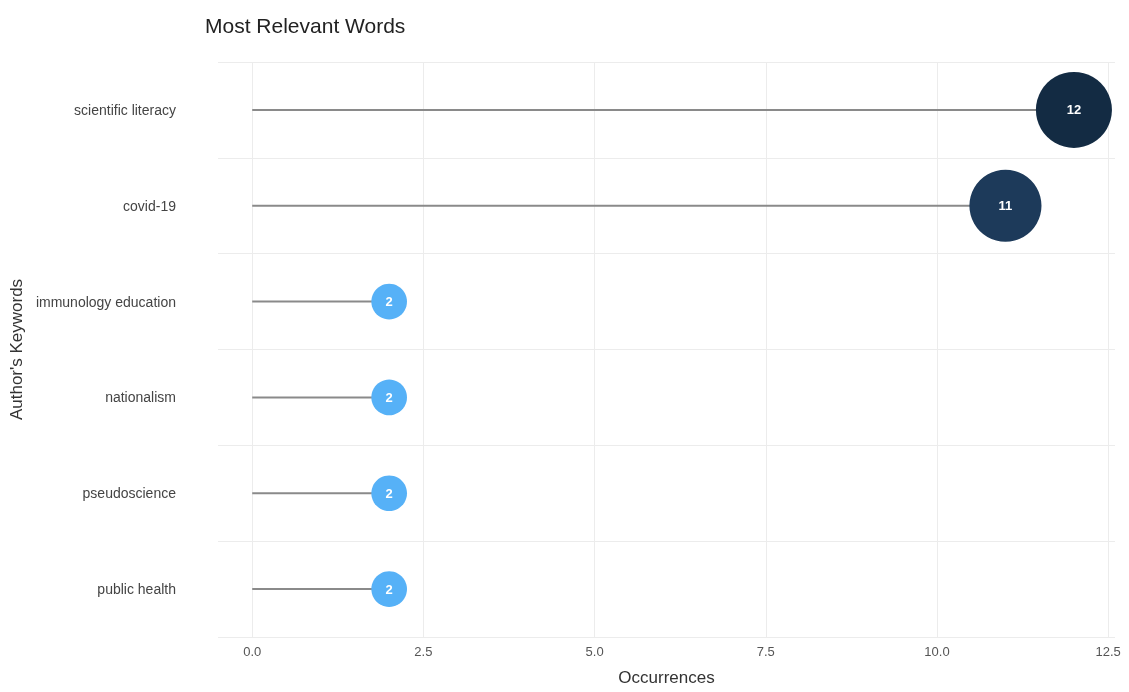 Image resolution: width=1129 pixels, height=692 pixels. What do you see at coordinates (150, 205) in the screenshot?
I see `y-tick-label: covid-19` at bounding box center [150, 205].